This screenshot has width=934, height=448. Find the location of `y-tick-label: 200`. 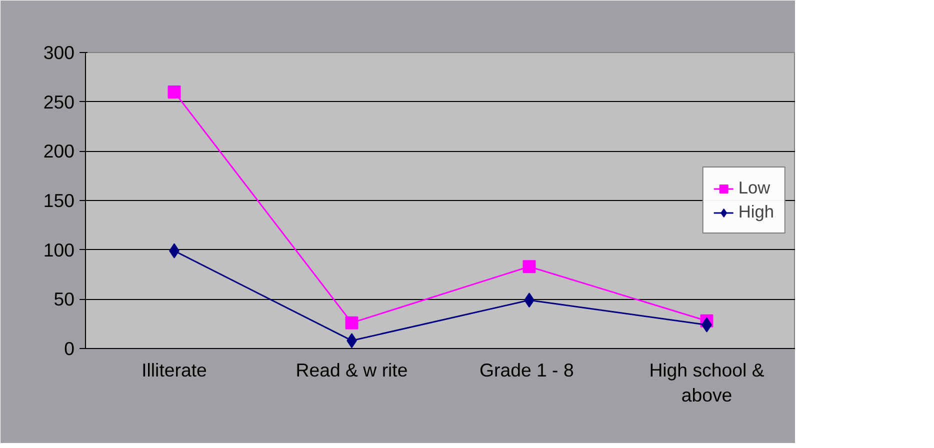

y-tick-label: 200 is located at coordinates (59, 151).